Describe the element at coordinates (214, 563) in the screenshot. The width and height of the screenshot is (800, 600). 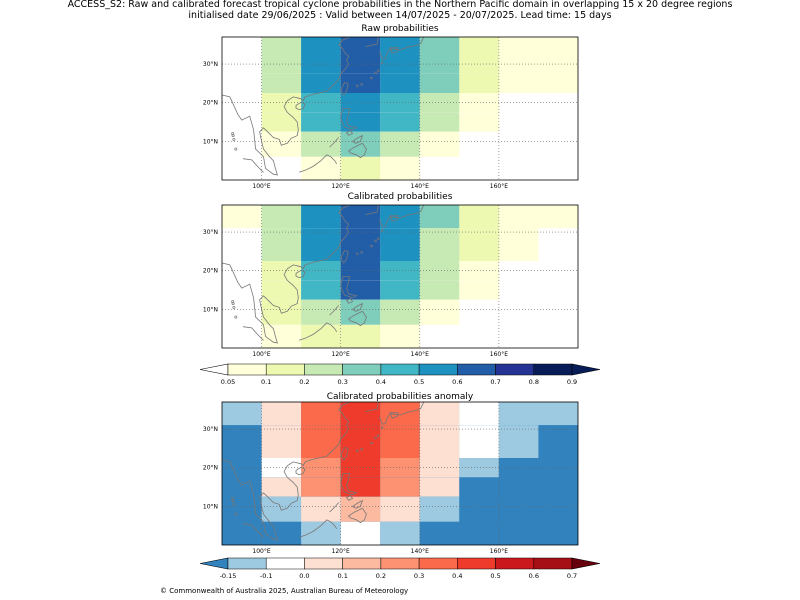
I see `colorbar-extend-low` at that location.